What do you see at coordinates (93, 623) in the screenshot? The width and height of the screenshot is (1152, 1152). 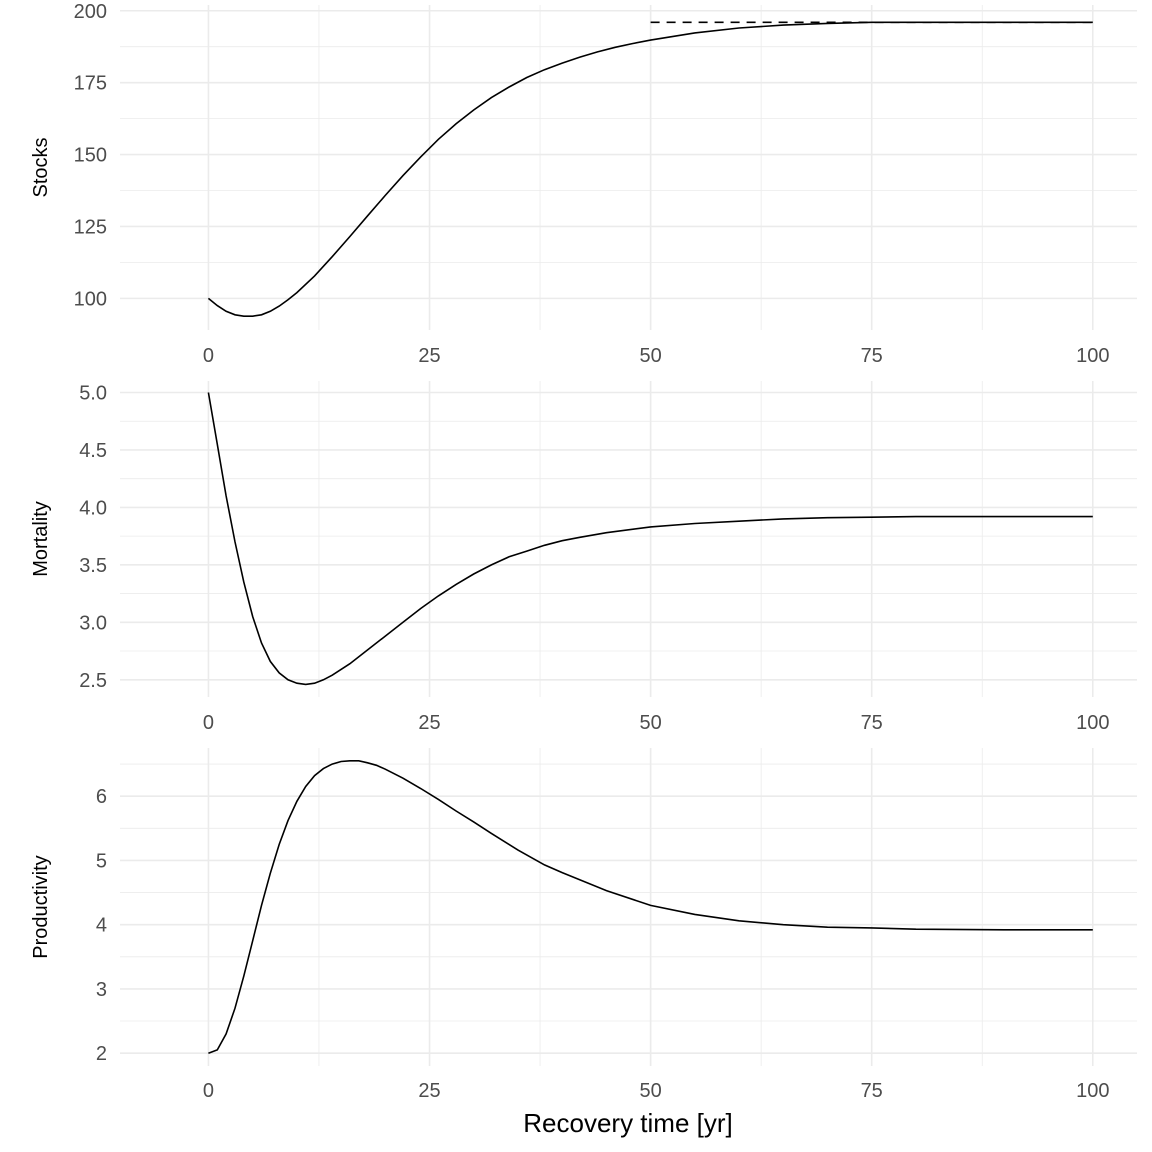 I see `mortality-y-tick-label: 3.0` at bounding box center [93, 623].